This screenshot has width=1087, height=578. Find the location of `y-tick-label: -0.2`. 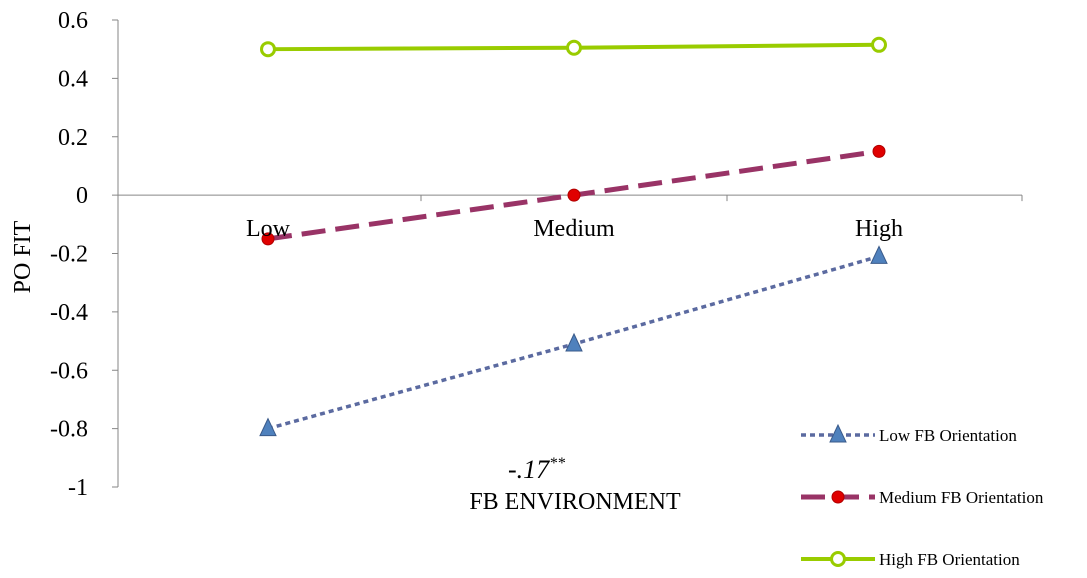

y-tick-label: -0.2 is located at coordinates (69, 255).